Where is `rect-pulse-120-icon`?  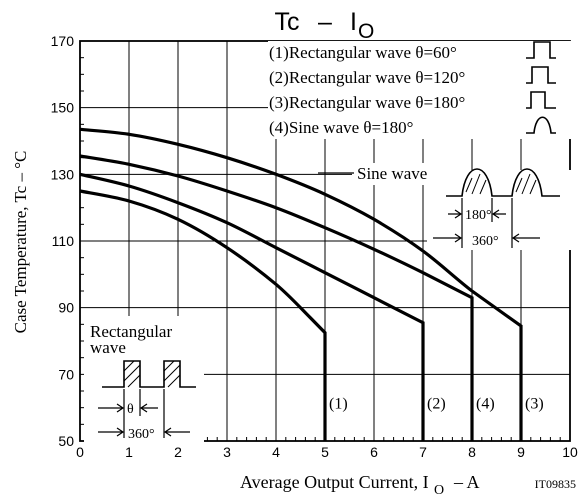
rect-pulse-120-icon is located at coordinates (541, 75).